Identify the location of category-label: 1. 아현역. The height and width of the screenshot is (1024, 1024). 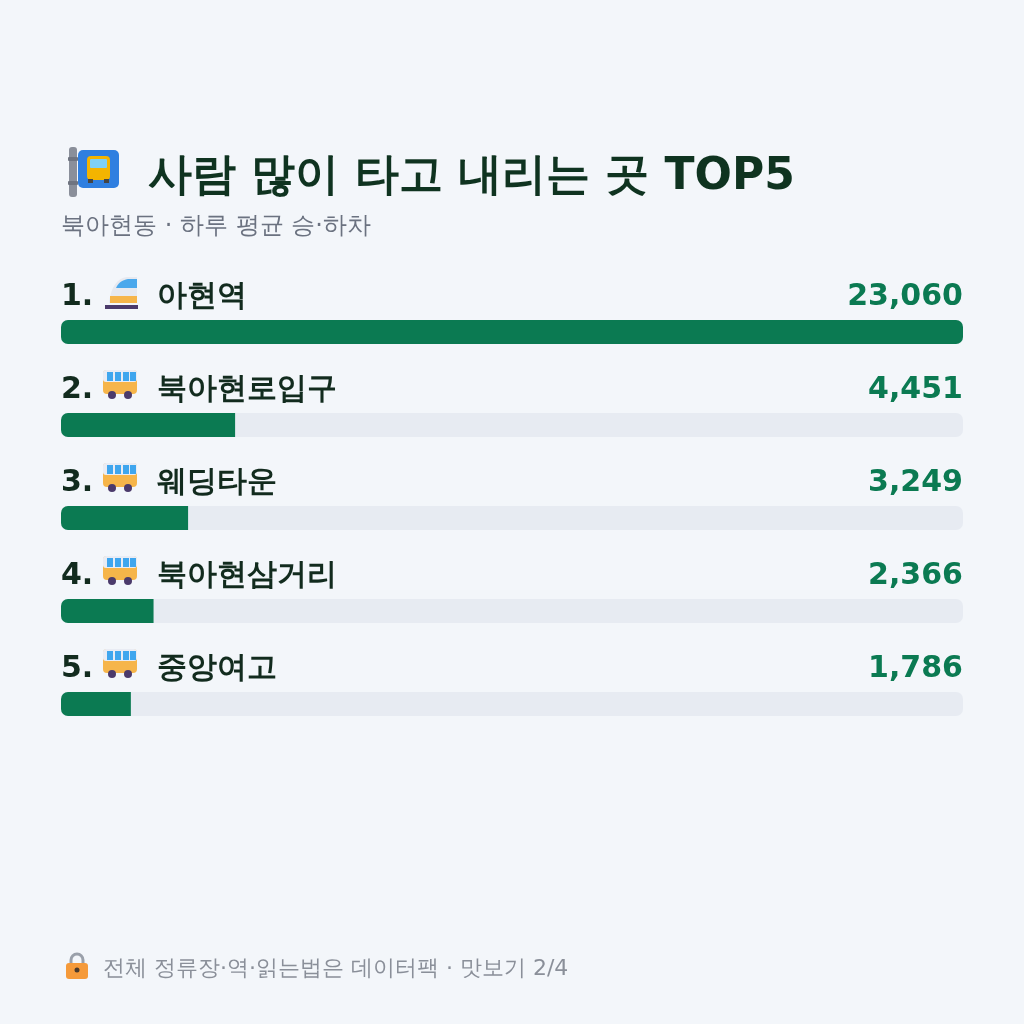
(154, 294).